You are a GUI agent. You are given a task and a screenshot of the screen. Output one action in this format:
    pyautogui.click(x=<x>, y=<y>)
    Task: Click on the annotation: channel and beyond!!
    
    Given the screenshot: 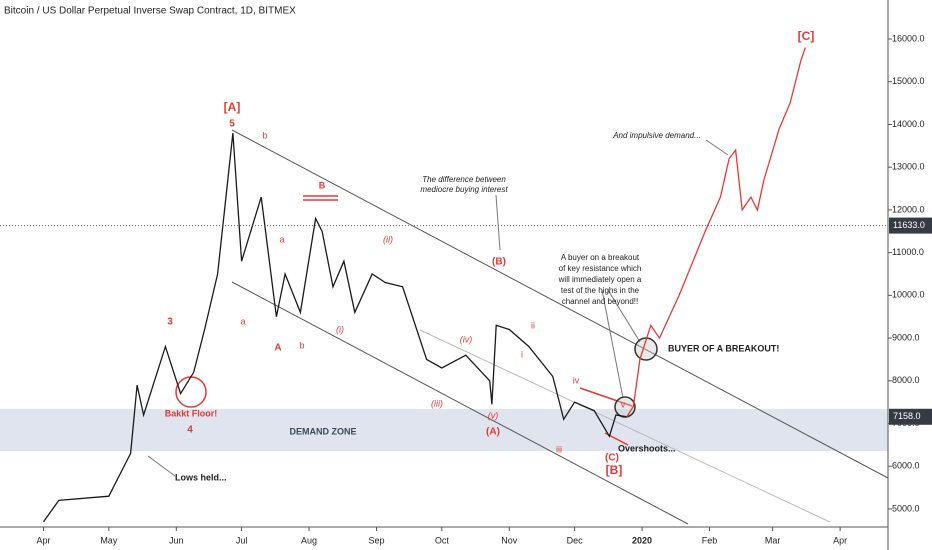 What is the action you would take?
    pyautogui.click(x=600, y=301)
    